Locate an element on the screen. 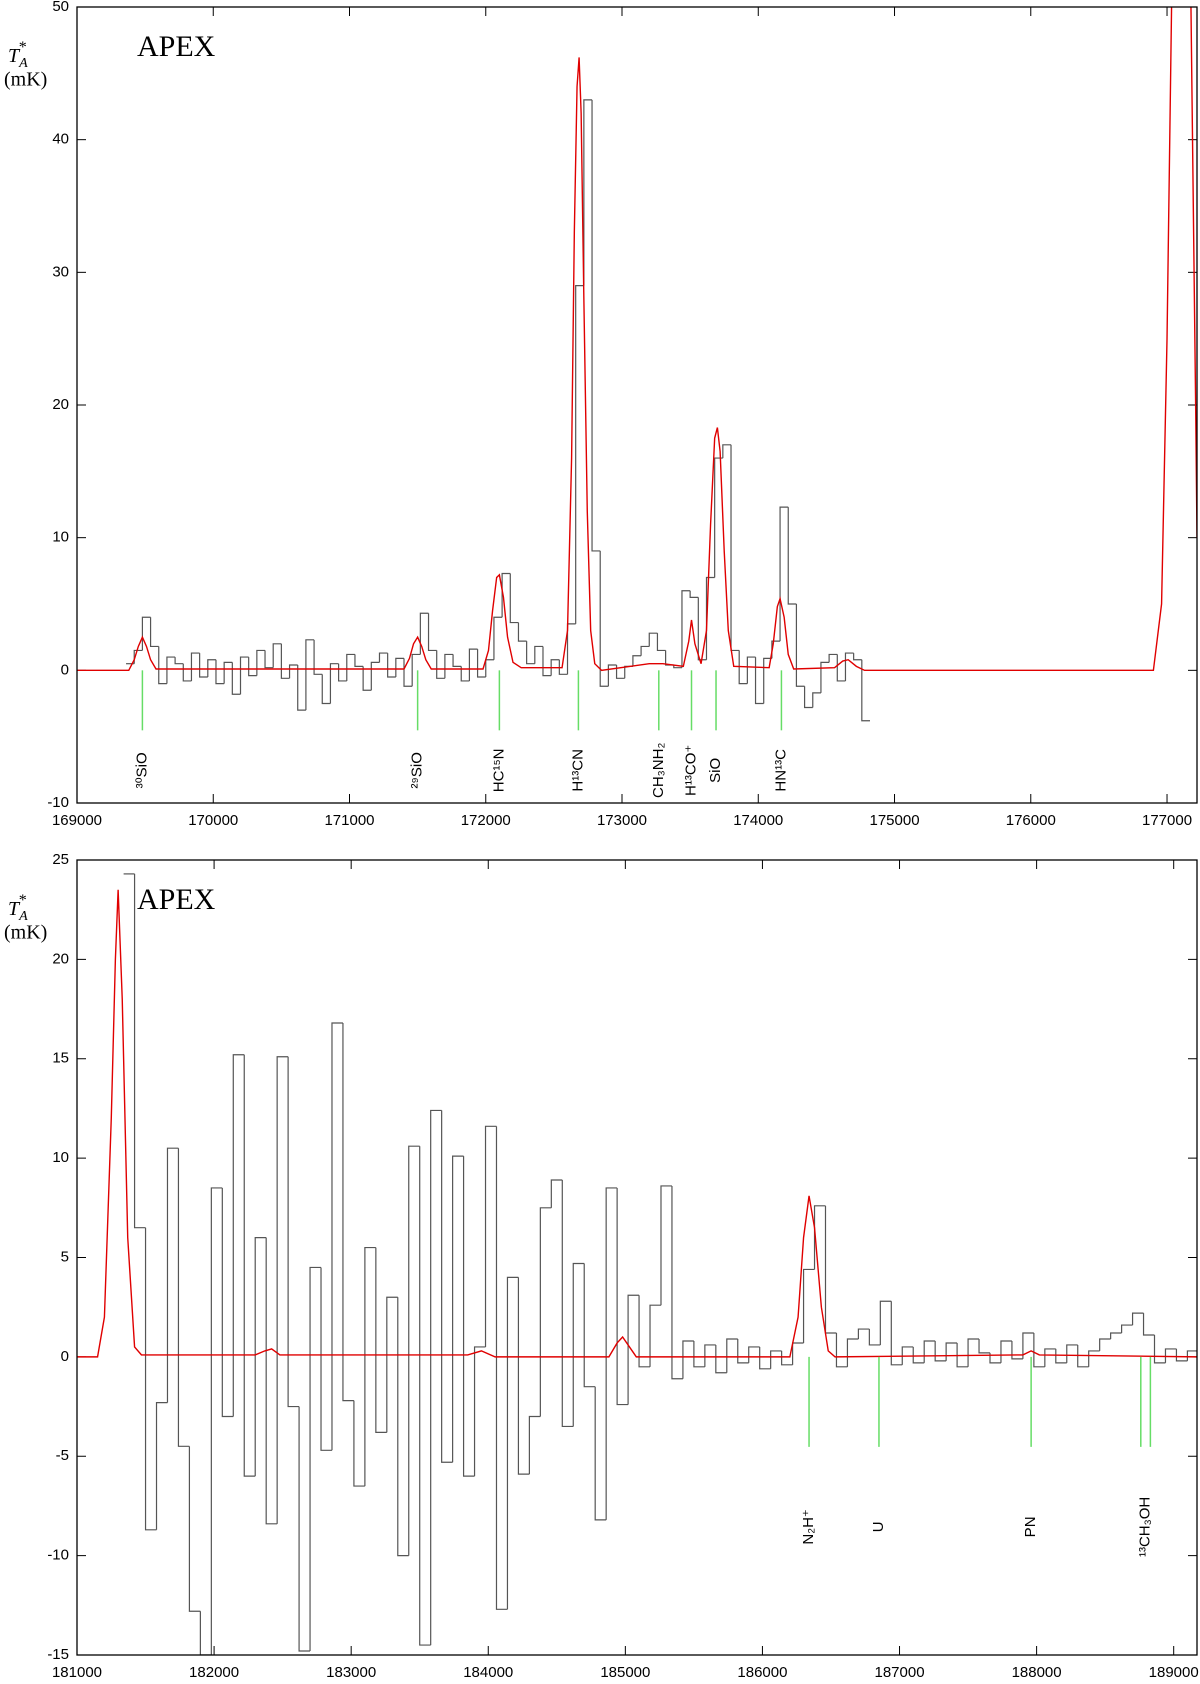  x-tick-label: 184000 is located at coordinates (488, 1672).